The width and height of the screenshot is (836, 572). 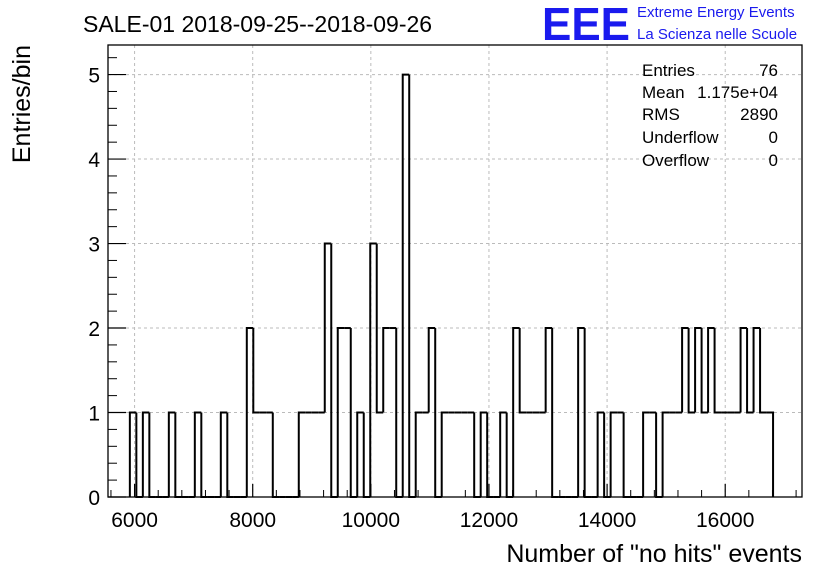 I want to click on stats-rms-label: RMS, so click(x=661, y=114).